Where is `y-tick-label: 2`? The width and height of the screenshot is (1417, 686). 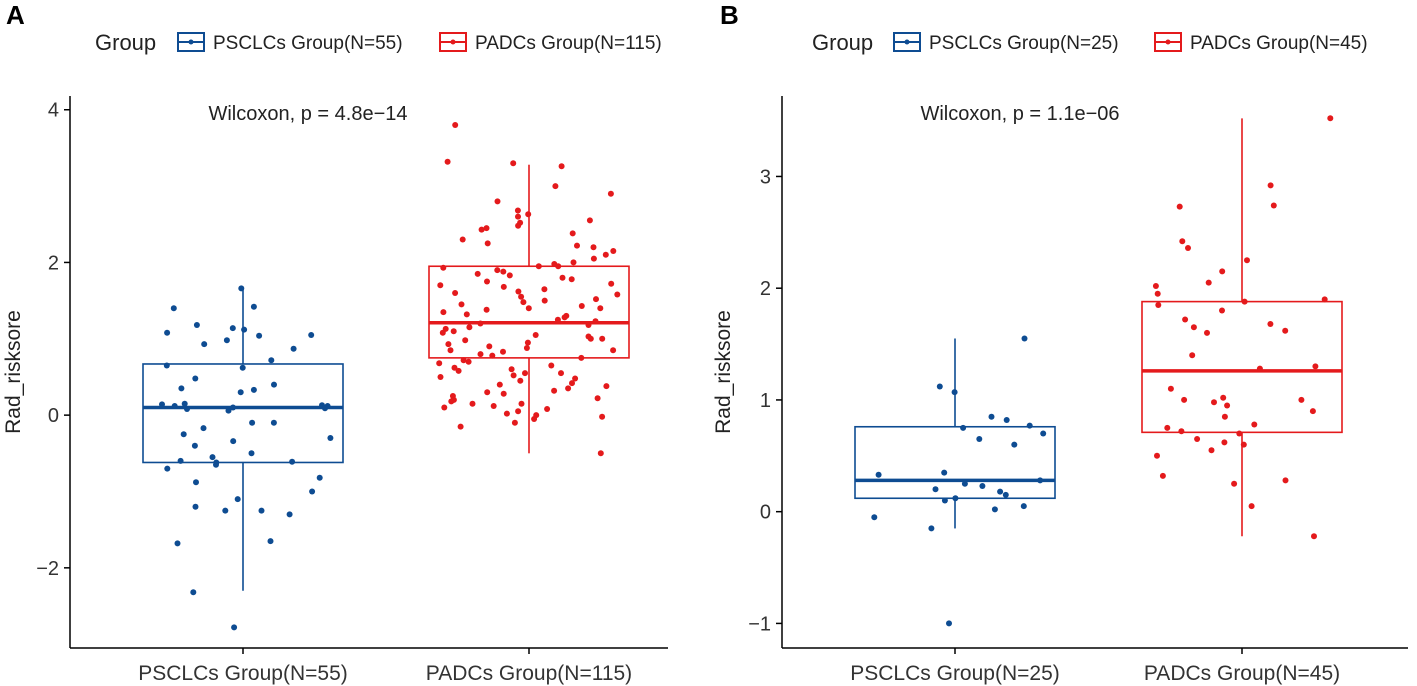 y-tick-label: 2 is located at coordinates (53, 263).